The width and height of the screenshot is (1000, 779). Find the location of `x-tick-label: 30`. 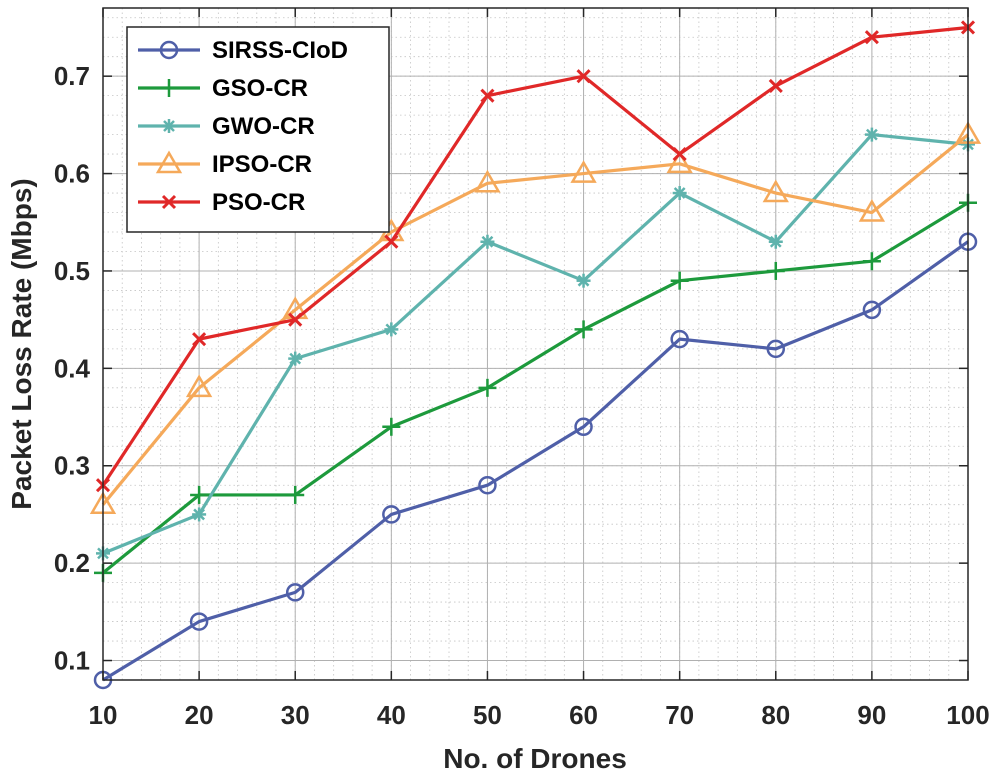

x-tick-label: 30 is located at coordinates (295, 715).